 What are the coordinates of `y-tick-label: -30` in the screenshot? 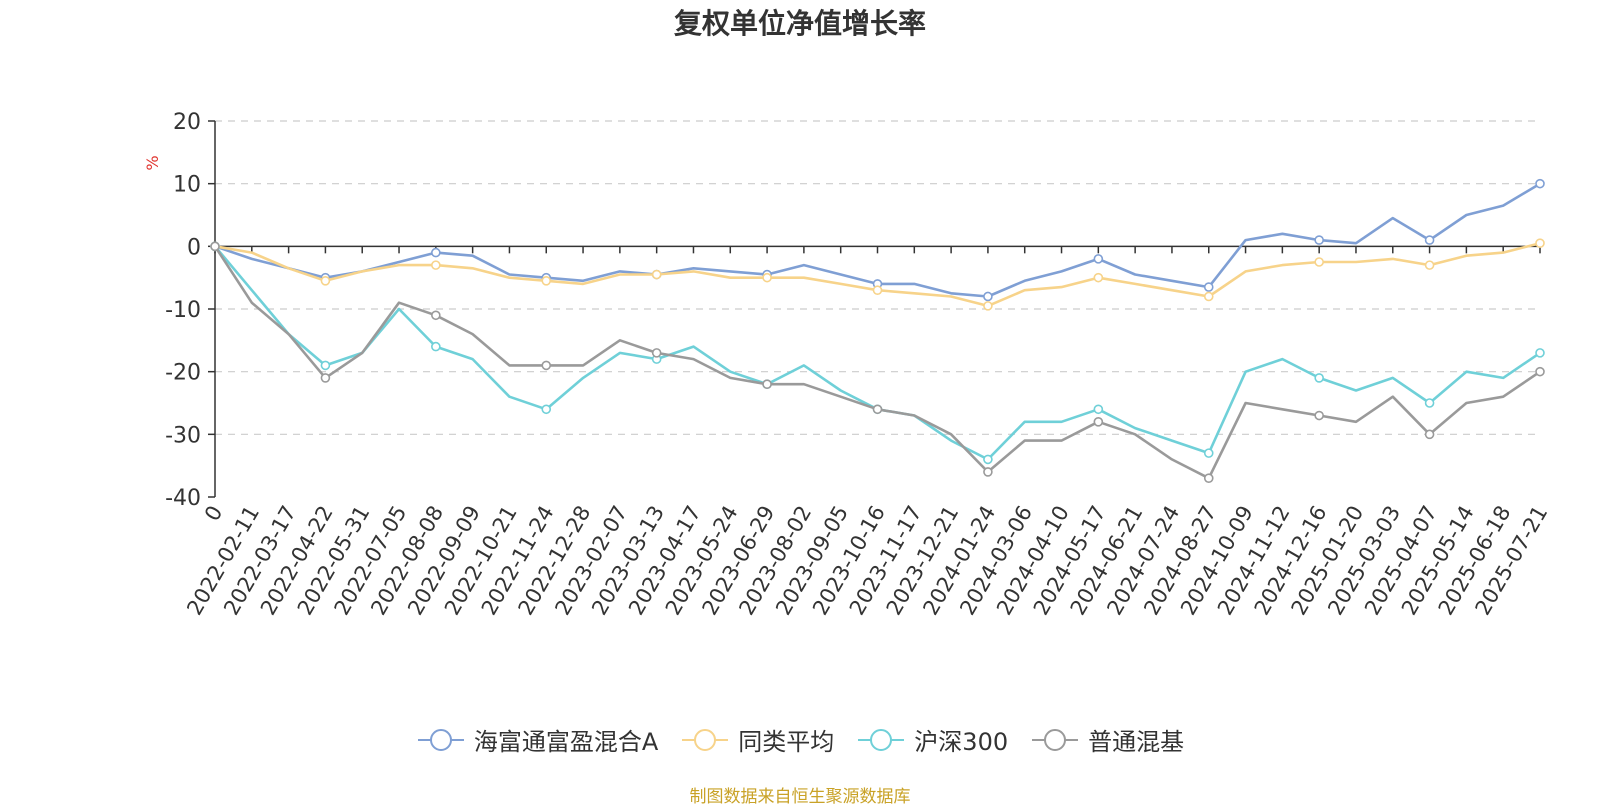 It's located at (183, 435).